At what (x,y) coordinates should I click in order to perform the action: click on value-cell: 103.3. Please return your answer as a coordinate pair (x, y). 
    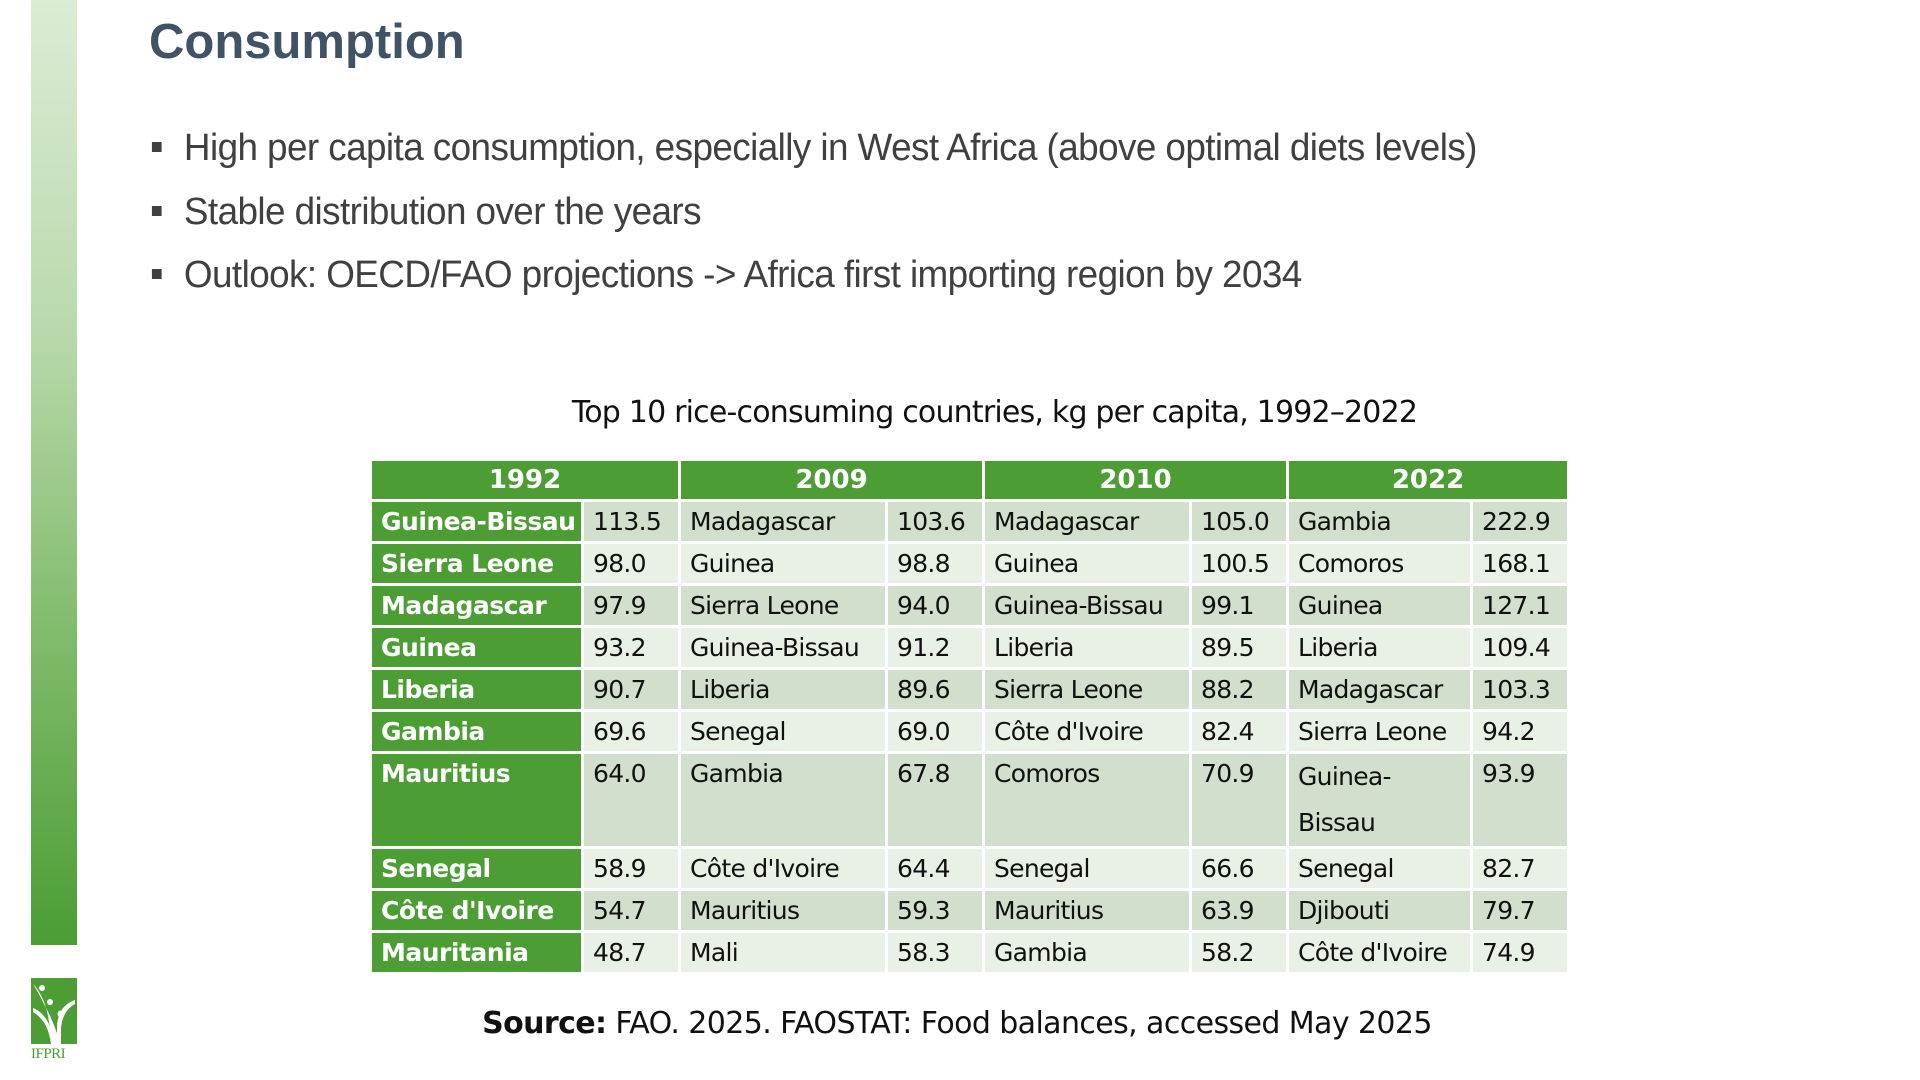
    Looking at the image, I should click on (1520, 689).